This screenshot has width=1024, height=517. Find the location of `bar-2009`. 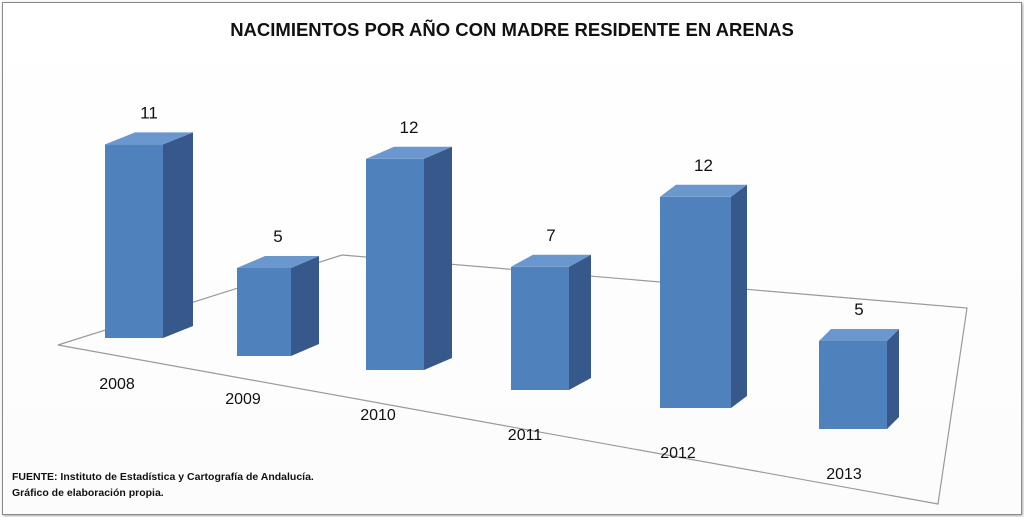

bar-2009 is located at coordinates (278, 306).